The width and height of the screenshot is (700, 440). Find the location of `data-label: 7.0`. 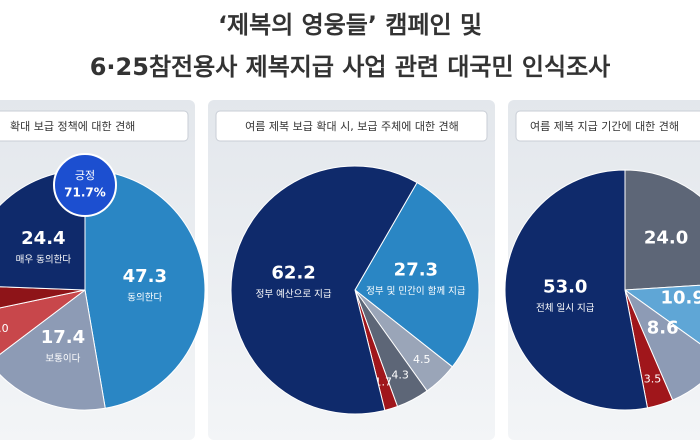

data-label: 7.0 is located at coordinates (4, 328).